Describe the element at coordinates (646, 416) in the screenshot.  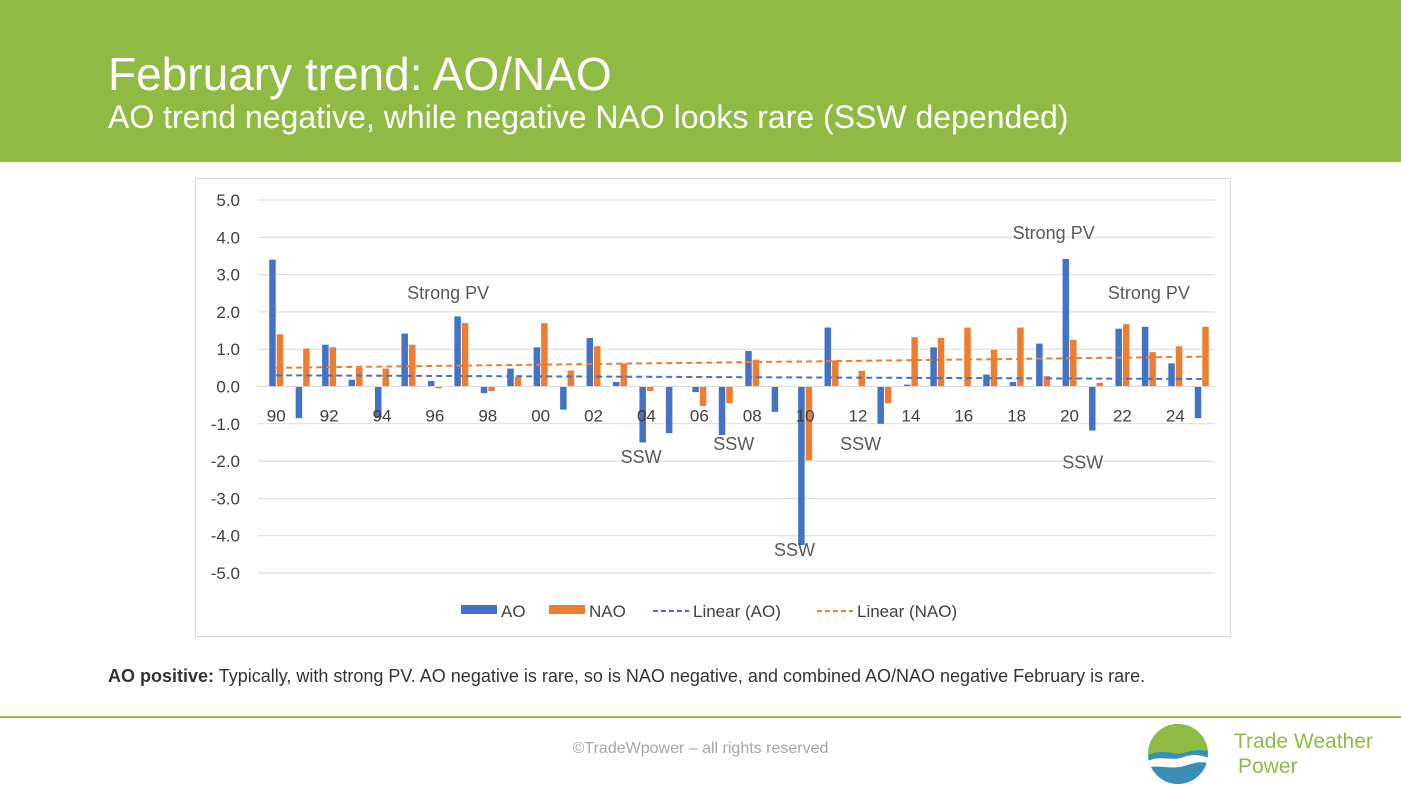
I see `x-tick-label: 04` at that location.